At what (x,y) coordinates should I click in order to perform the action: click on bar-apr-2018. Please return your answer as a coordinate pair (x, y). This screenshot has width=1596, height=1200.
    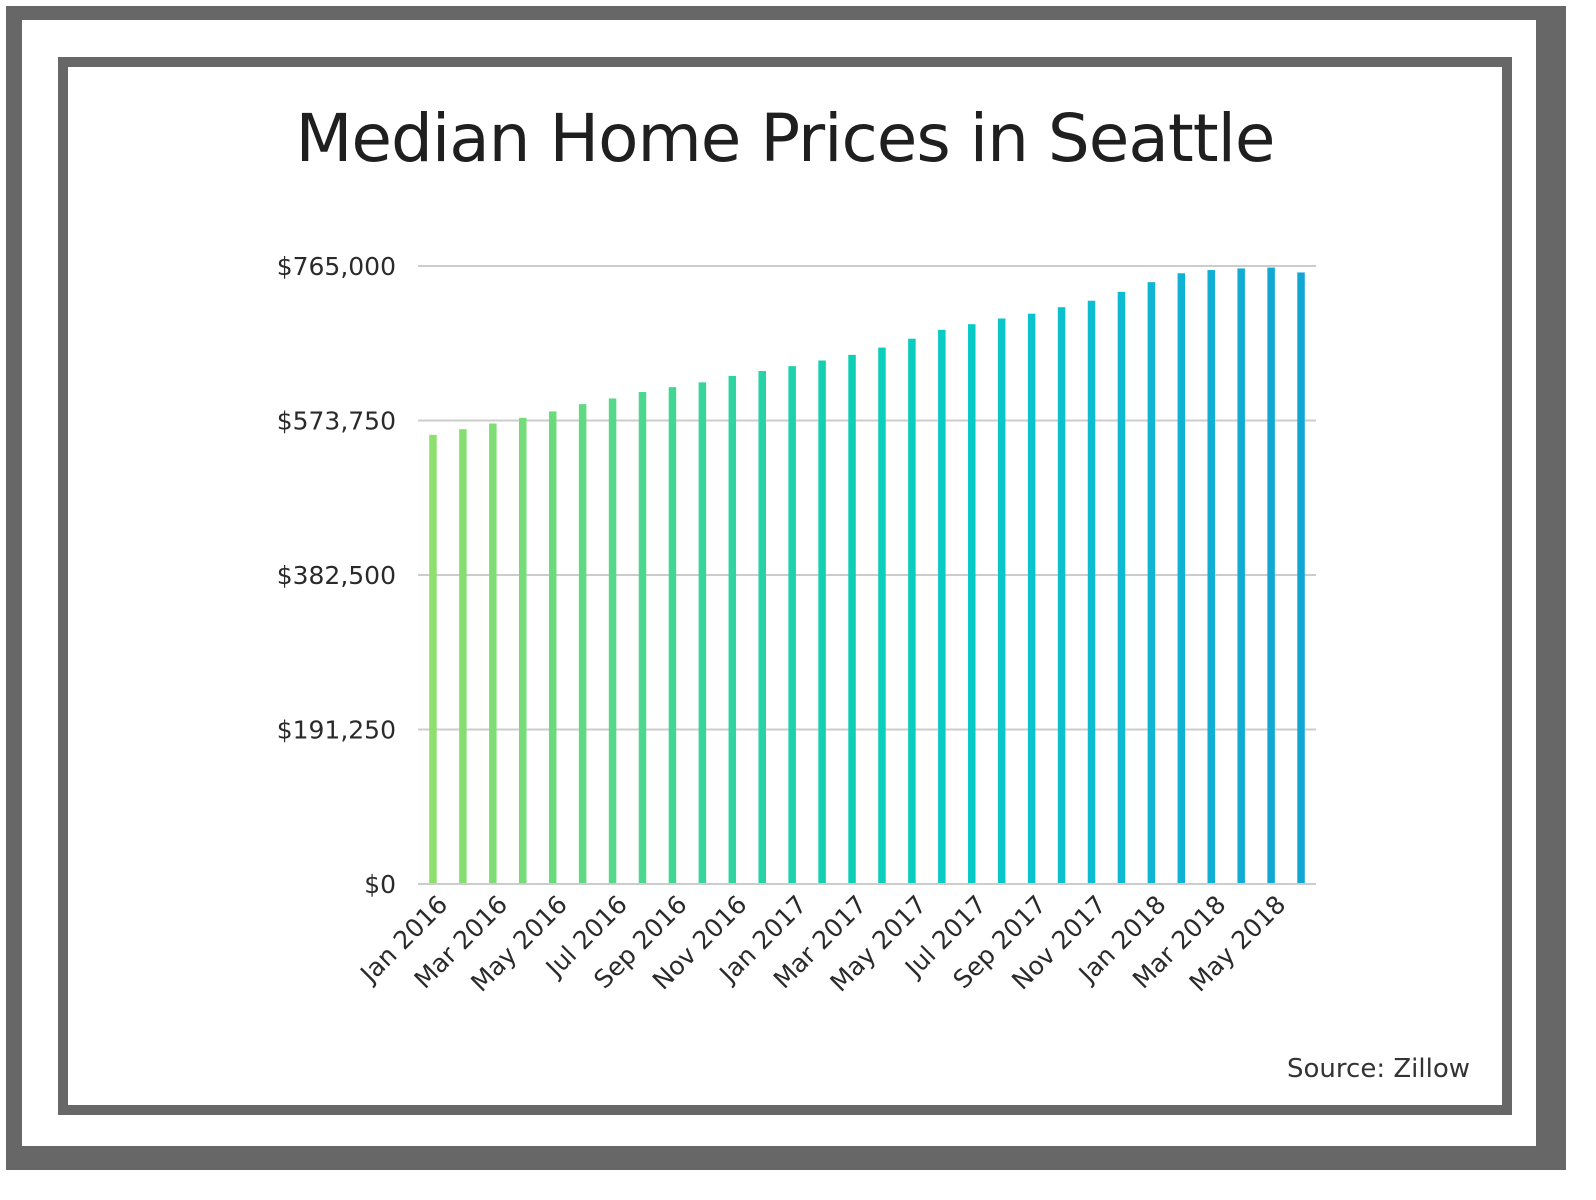
    Looking at the image, I should click on (1241, 576).